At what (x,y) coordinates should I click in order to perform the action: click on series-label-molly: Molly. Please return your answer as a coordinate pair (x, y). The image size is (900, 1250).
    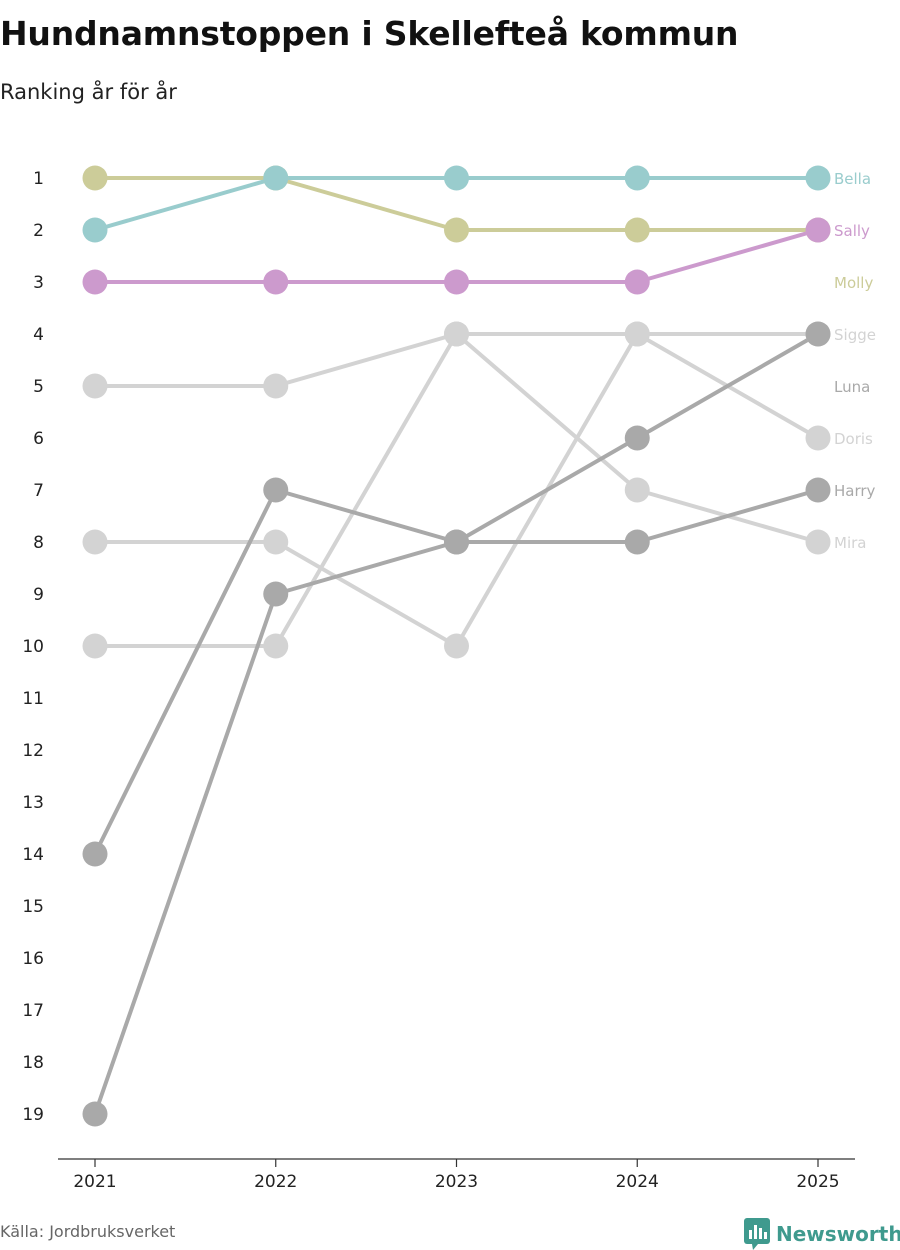
    Looking at the image, I should click on (853, 283).